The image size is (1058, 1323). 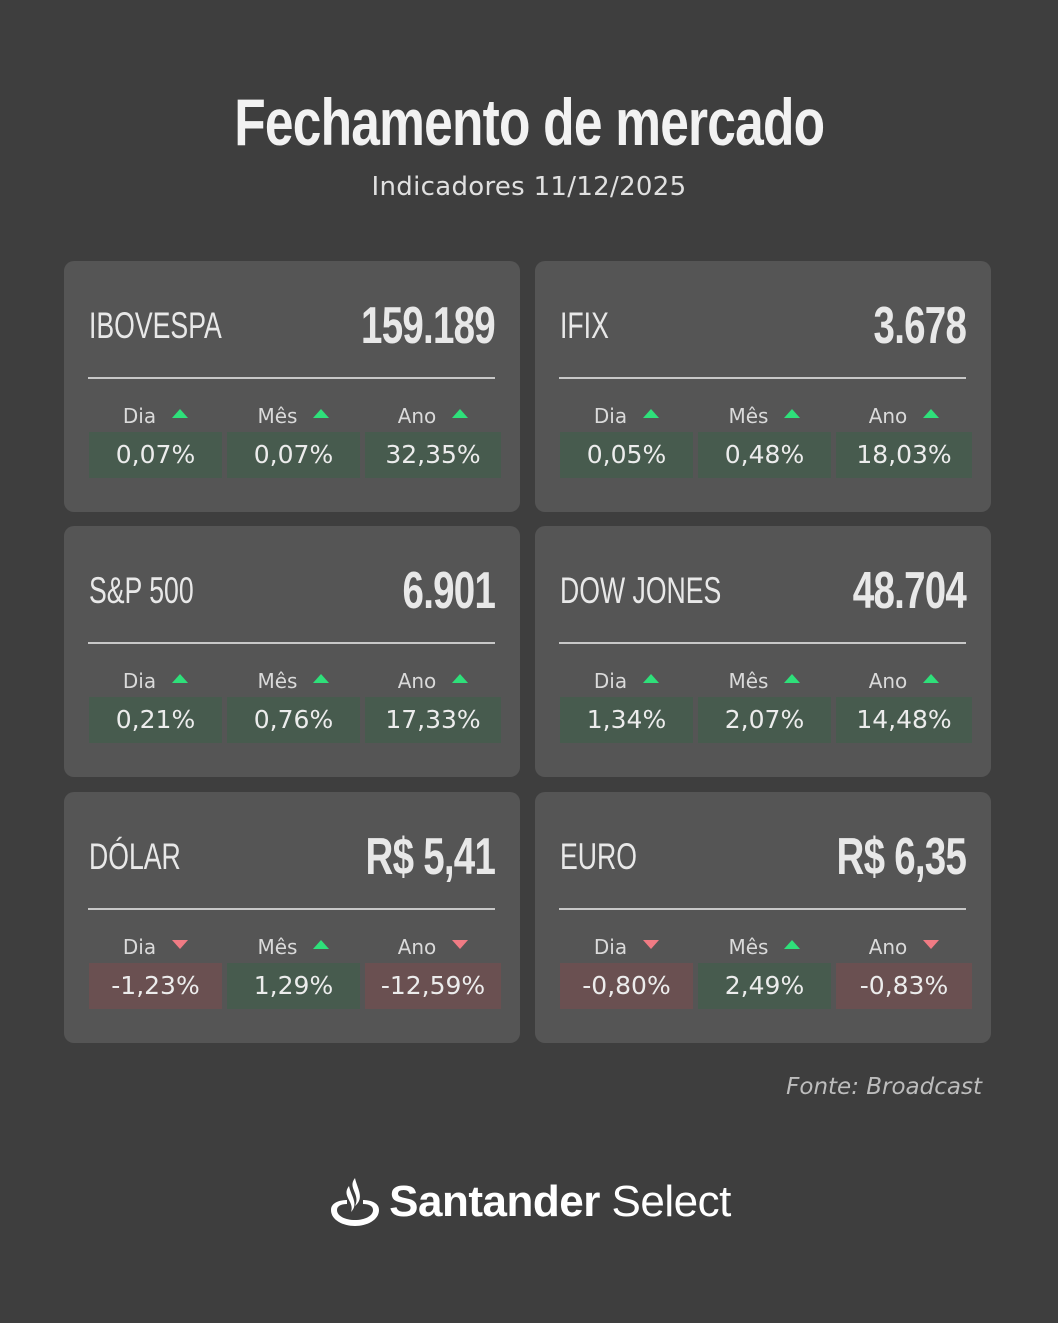 I want to click on period-month: Mês 2,07%, so click(x=764, y=704).